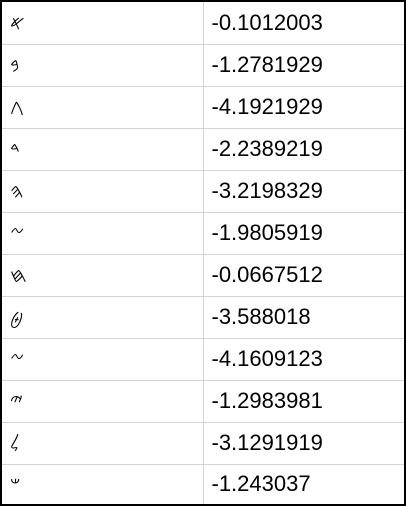  What do you see at coordinates (303, 401) in the screenshot?
I see `value-cell: -1.2983981` at bounding box center [303, 401].